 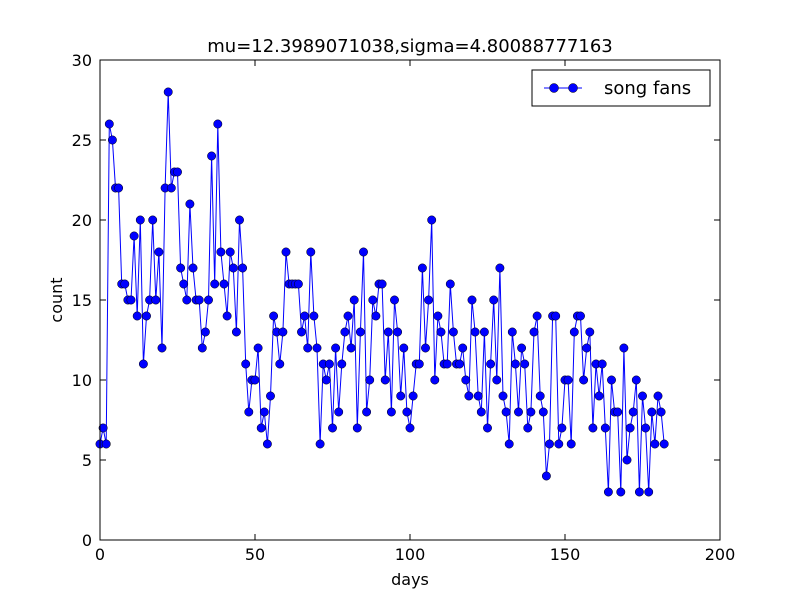 What do you see at coordinates (410, 554) in the screenshot?
I see `x-tick-label: 100` at bounding box center [410, 554].